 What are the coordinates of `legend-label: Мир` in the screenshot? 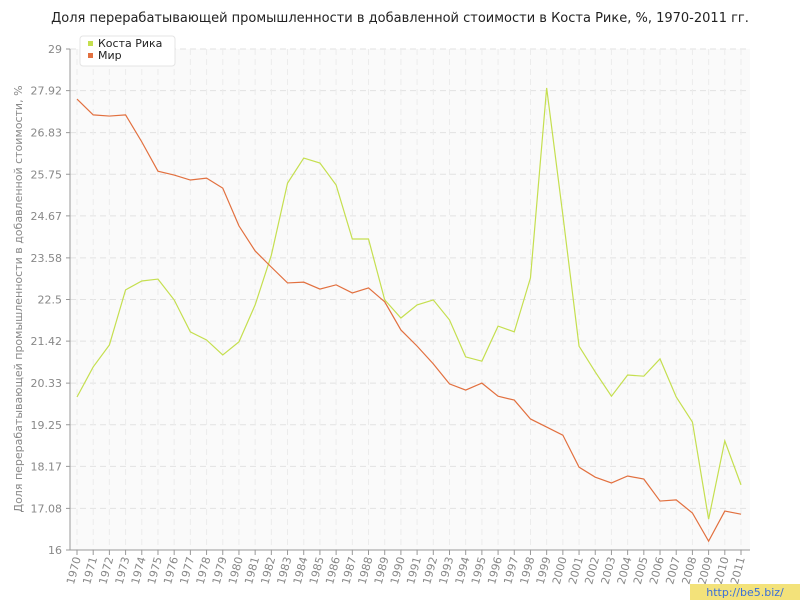 It's located at (110, 55).